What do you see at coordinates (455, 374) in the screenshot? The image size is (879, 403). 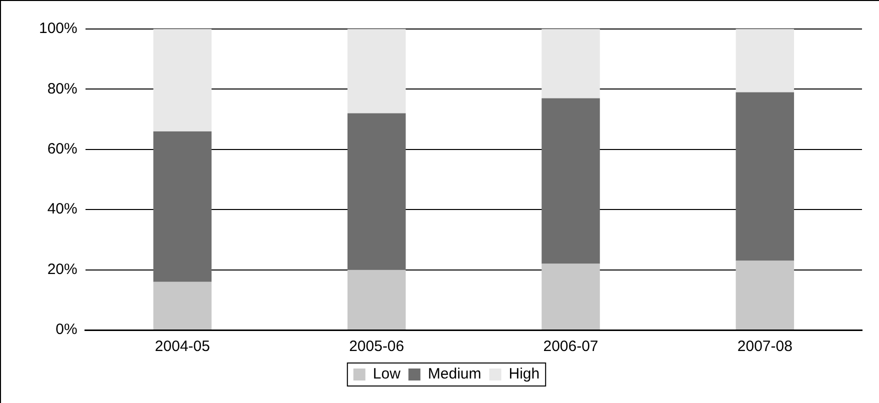 I see `legend-label: Medium` at bounding box center [455, 374].